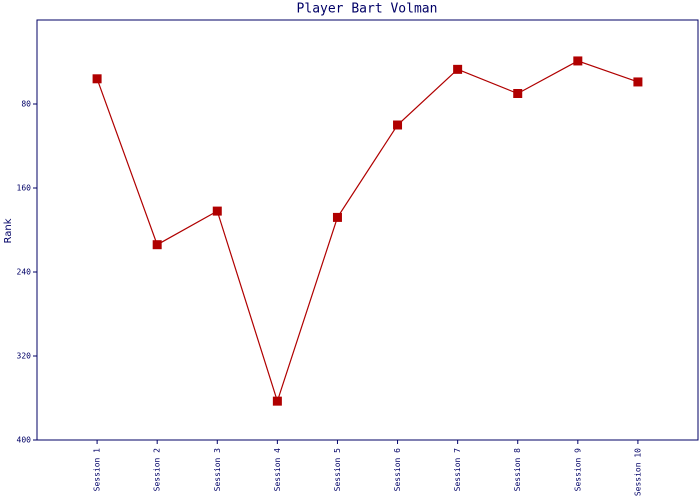 Image resolution: width=700 pixels, height=500 pixels. Describe the element at coordinates (24, 188) in the screenshot. I see `y-tick-label: 160` at that location.